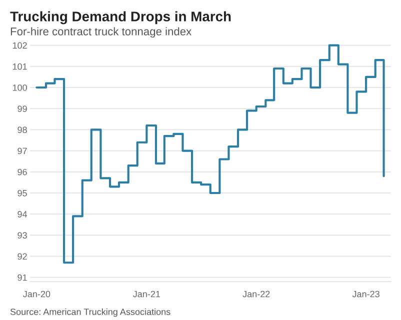 This screenshot has height=320, width=401. What do you see at coordinates (19, 87) in the screenshot?
I see `y-tick-label: 100` at bounding box center [19, 87].